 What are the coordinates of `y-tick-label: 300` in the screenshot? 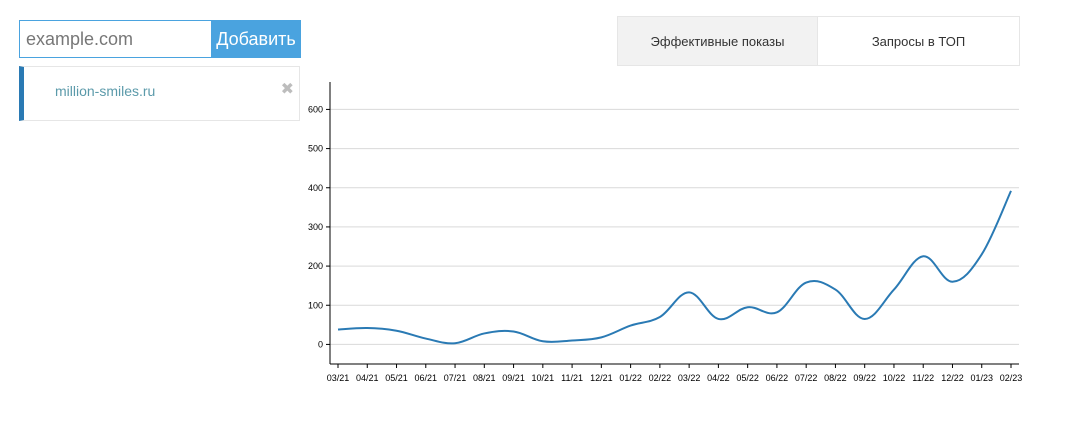 It's located at (315, 227).